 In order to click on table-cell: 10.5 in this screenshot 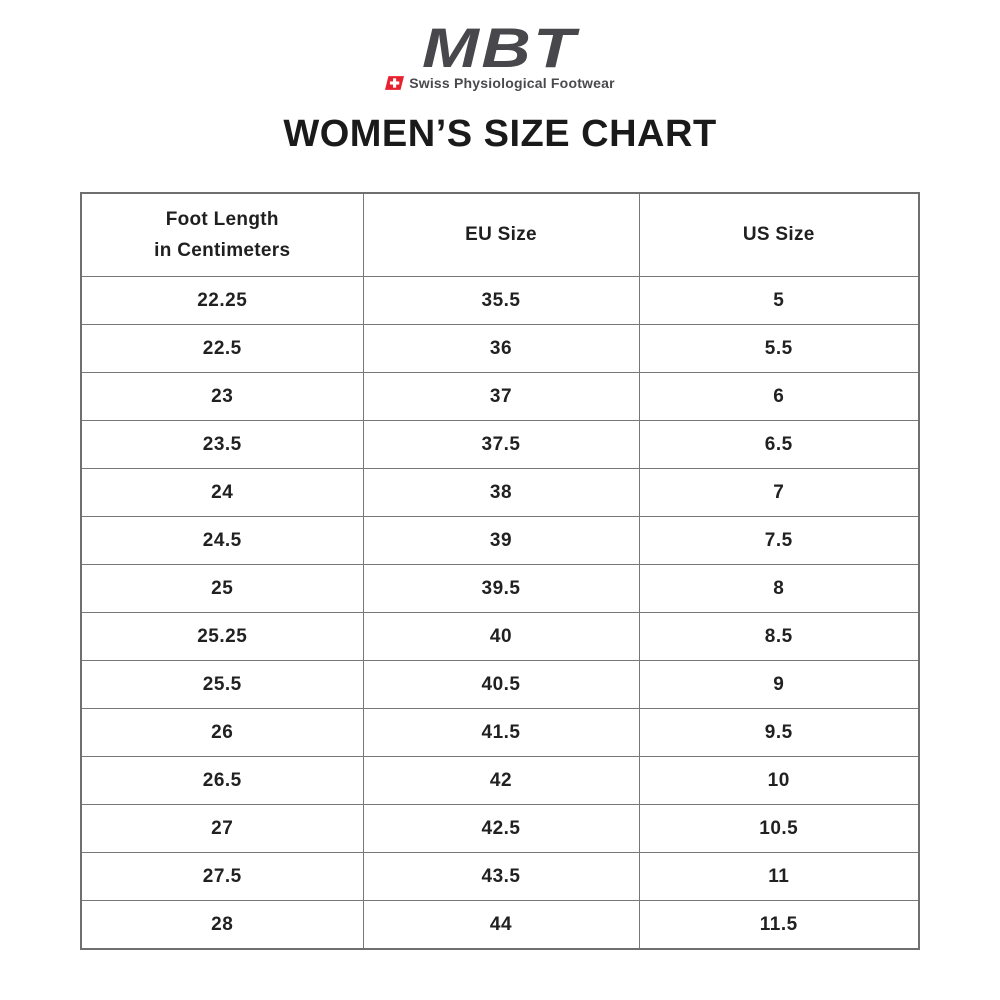, I will do `click(779, 828)`.